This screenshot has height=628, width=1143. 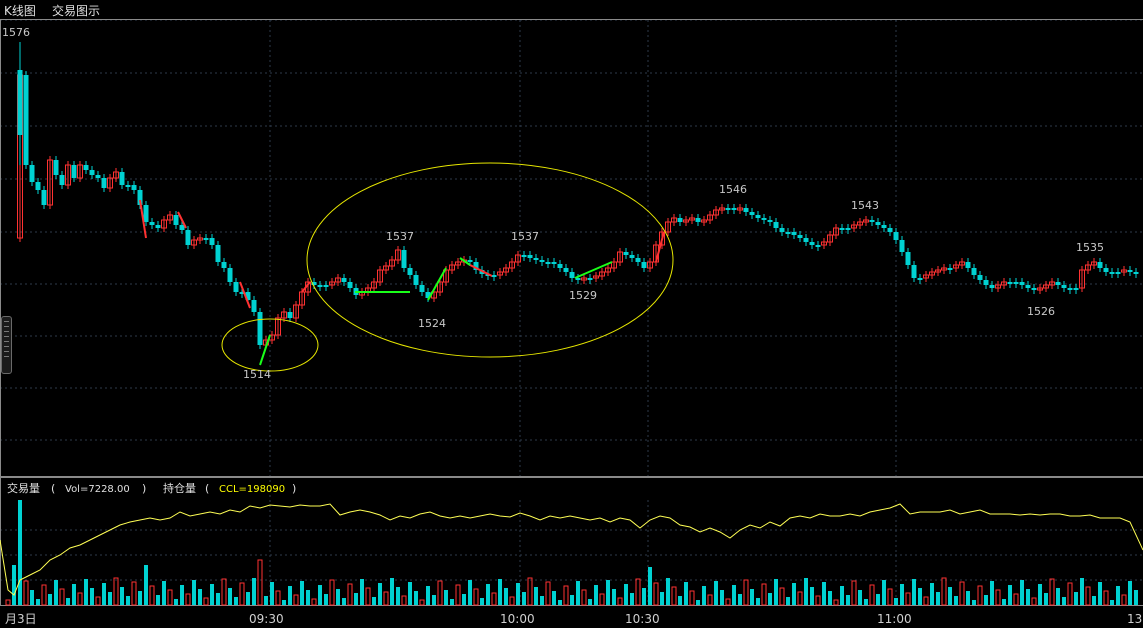 What do you see at coordinates (571, 10) in the screenshot?
I see `tab-bar: K线图 交易图示` at bounding box center [571, 10].